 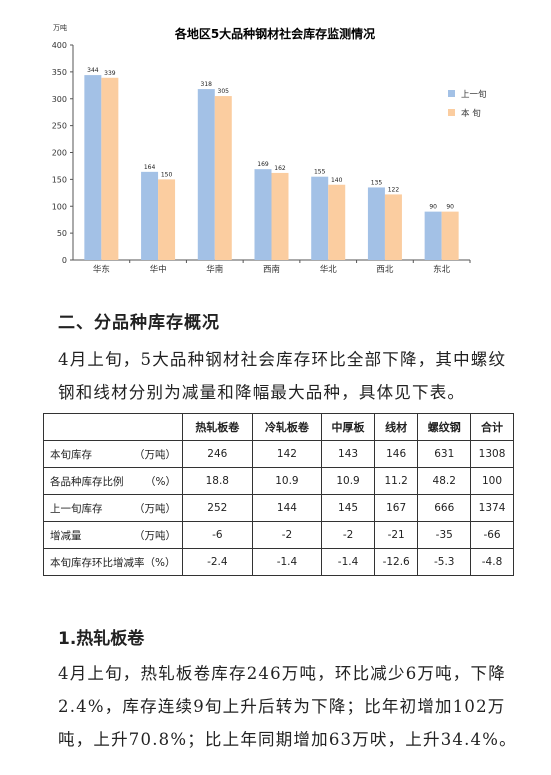 I want to click on table-cell: 246, so click(x=217, y=454).